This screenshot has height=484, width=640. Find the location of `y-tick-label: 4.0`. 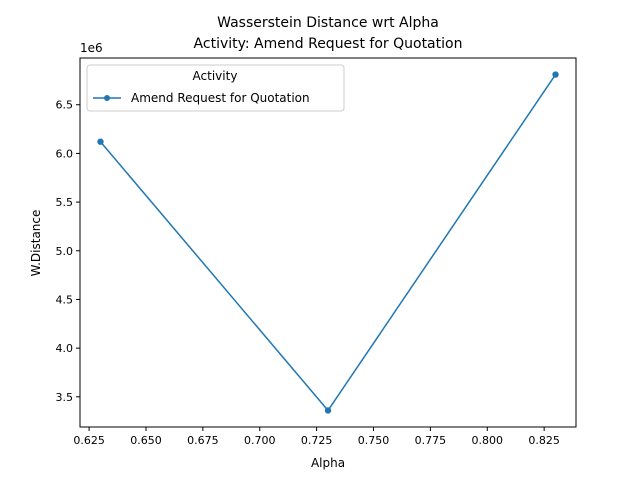

y-tick-label: 4.0 is located at coordinates (65, 348).